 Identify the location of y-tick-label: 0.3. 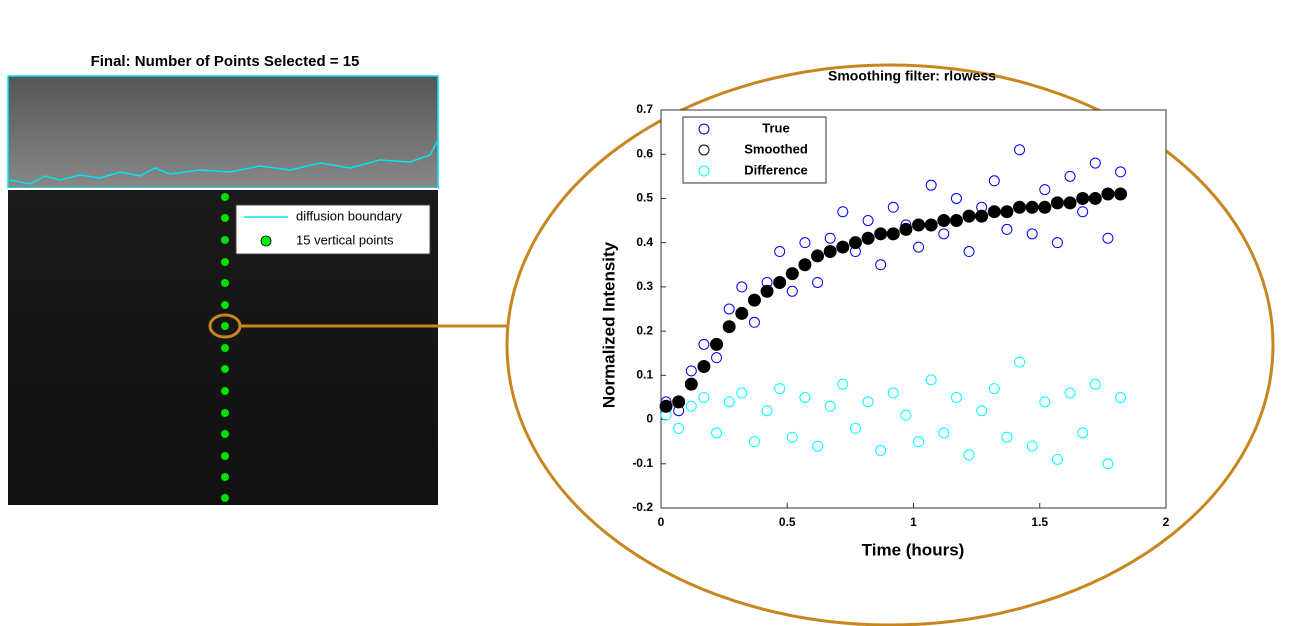
(644, 286).